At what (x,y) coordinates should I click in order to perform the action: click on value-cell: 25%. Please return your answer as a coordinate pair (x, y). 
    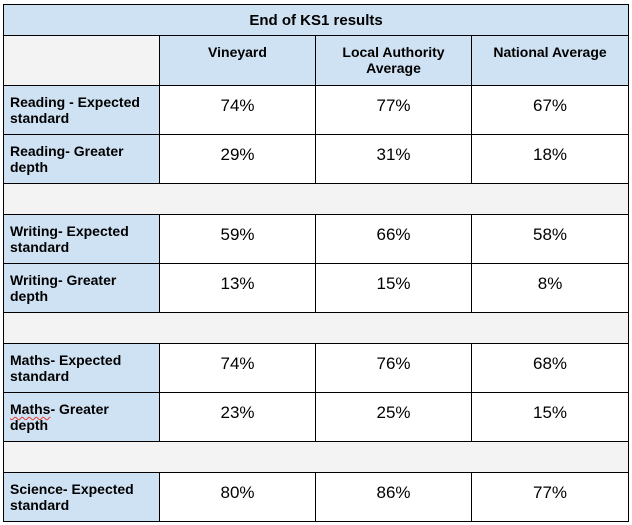
    Looking at the image, I should click on (393, 417).